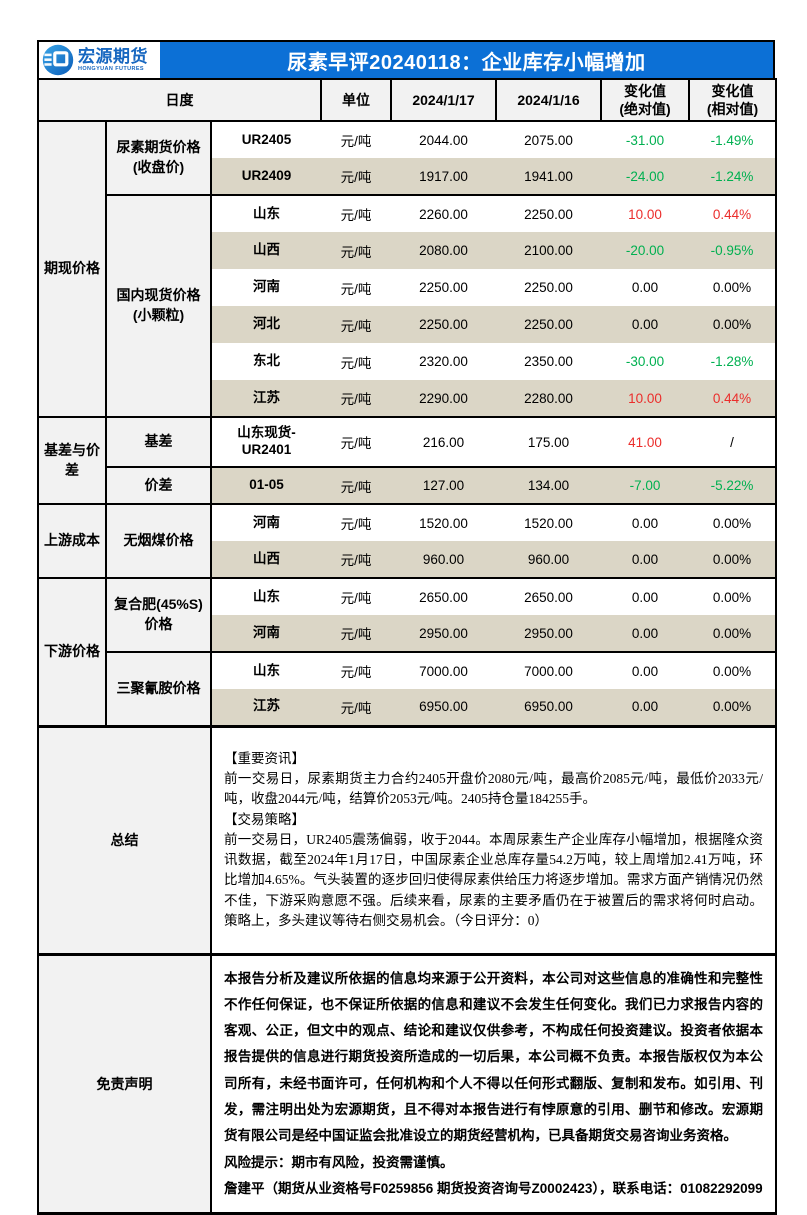  What do you see at coordinates (645, 100) in the screenshot?
I see `header-change-abs: 变化值 (绝对值)` at bounding box center [645, 100].